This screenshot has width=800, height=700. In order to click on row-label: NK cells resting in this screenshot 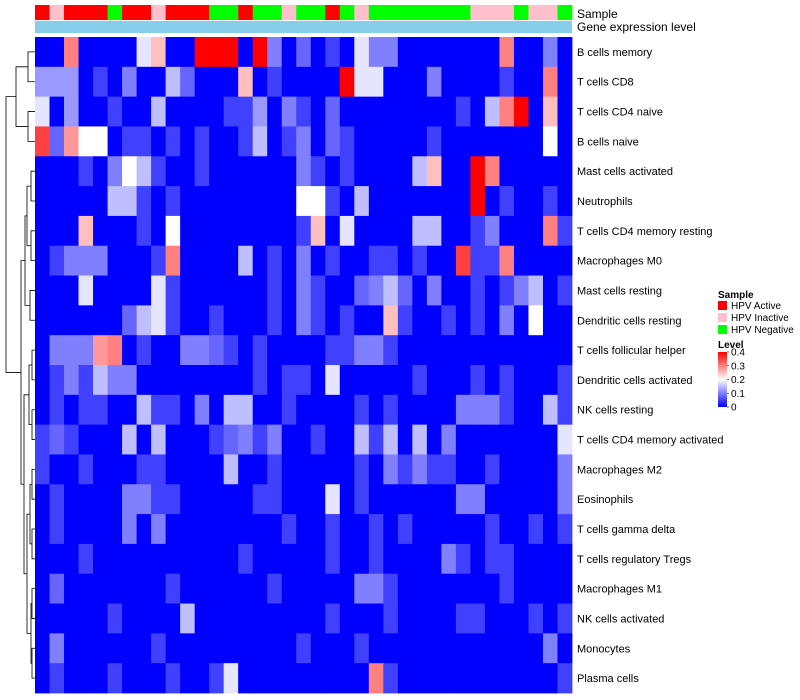, I will do `click(615, 411)`.